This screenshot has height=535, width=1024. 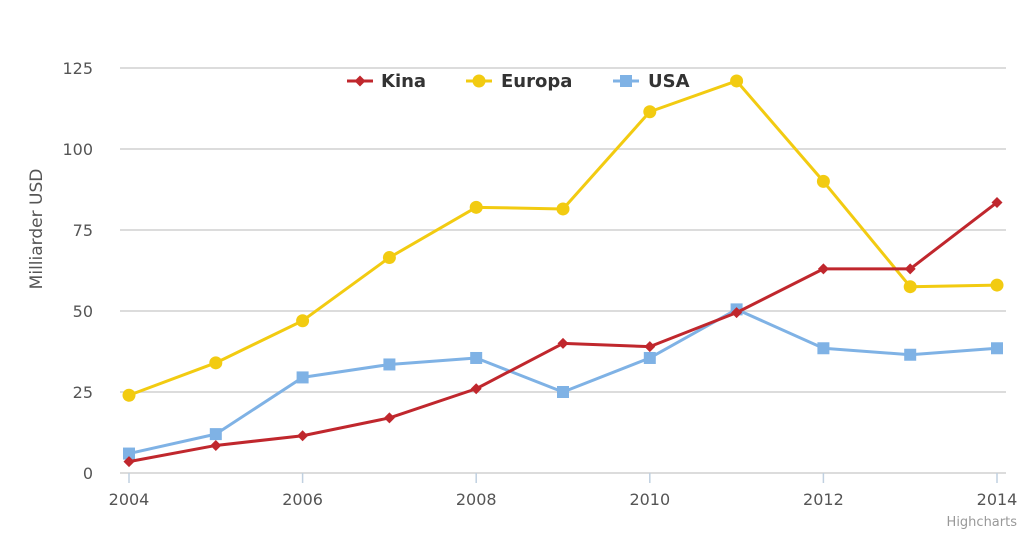 I want to click on legend-item-usa: USA, so click(x=651, y=81).